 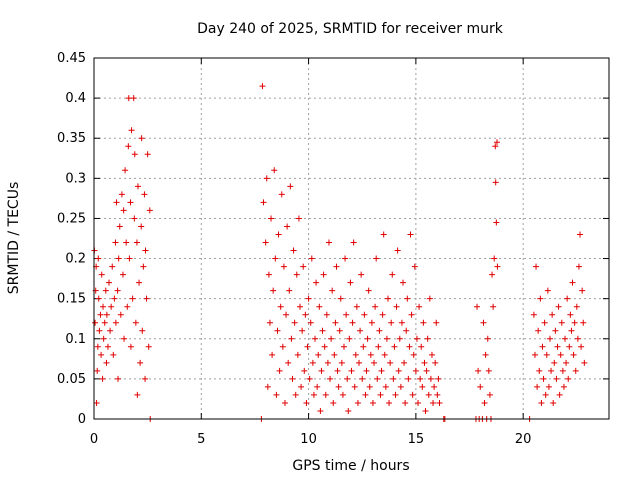 I want to click on y-tick-label: 0.35, so click(x=71, y=138).